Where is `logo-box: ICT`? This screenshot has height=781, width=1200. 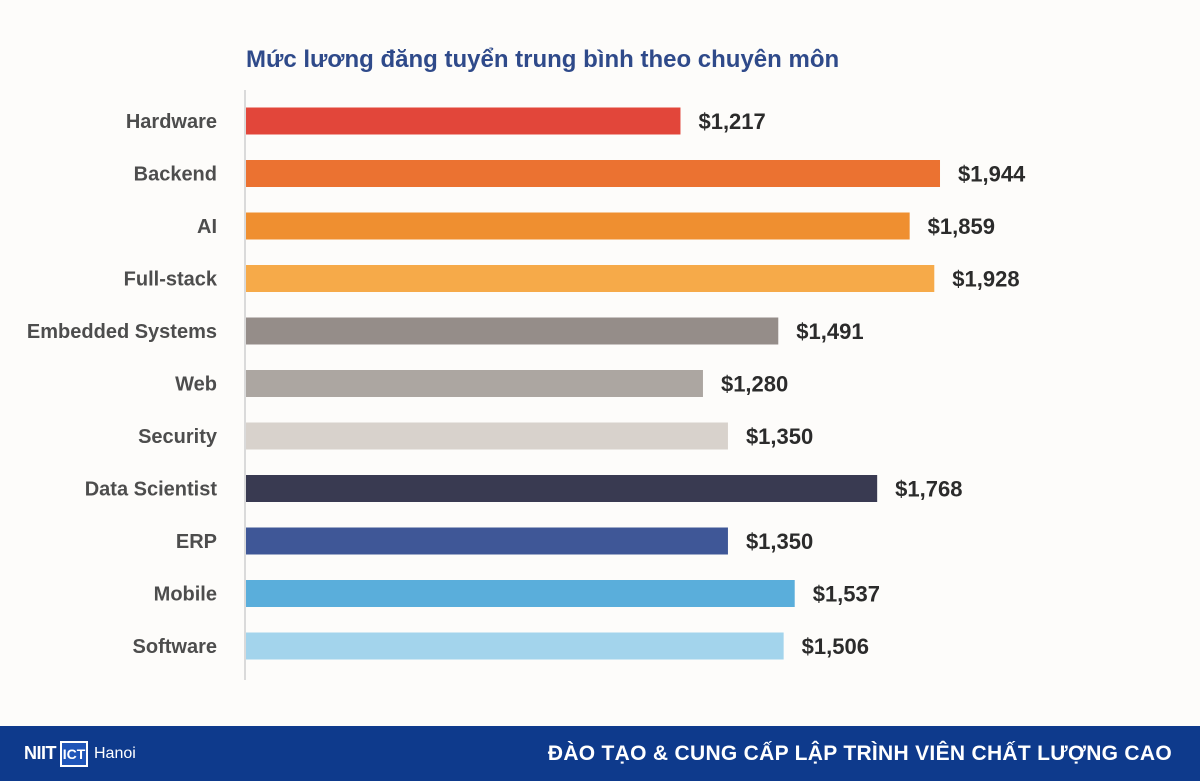 logo-box: ICT is located at coordinates (74, 753).